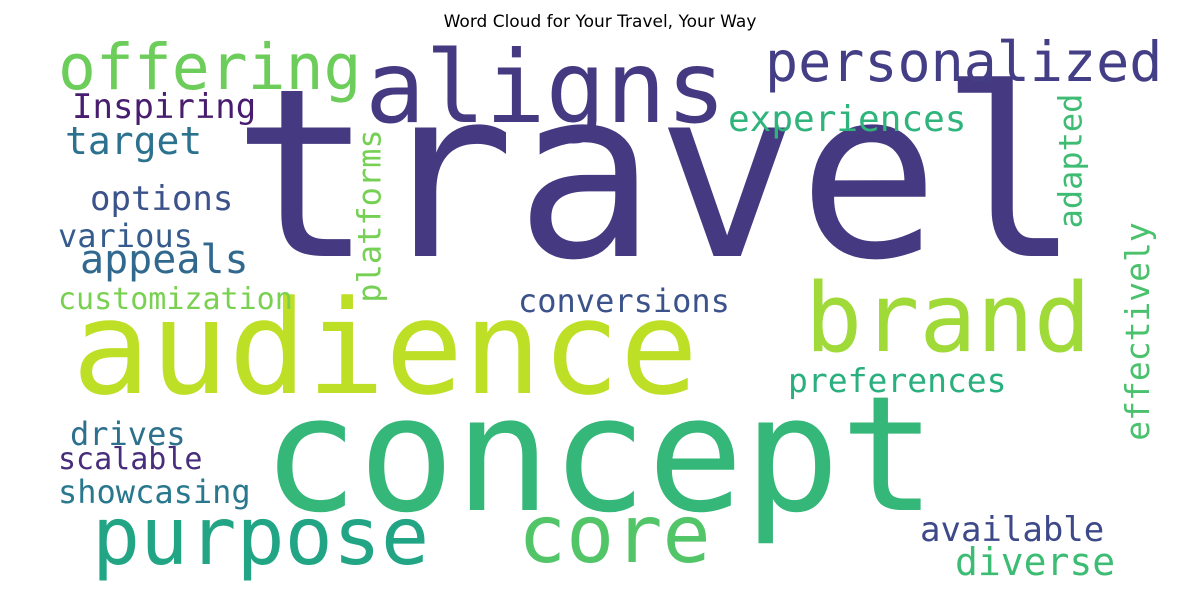  I want to click on word-brand: brand, so click(948, 319).